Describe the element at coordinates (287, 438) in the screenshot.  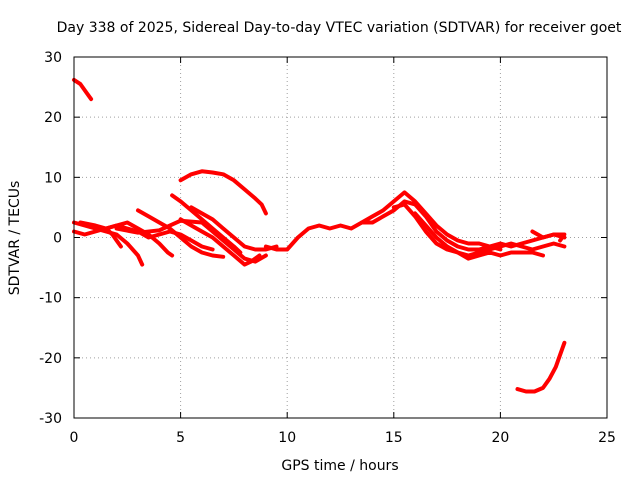
I see `x-tick-label: 10` at that location.